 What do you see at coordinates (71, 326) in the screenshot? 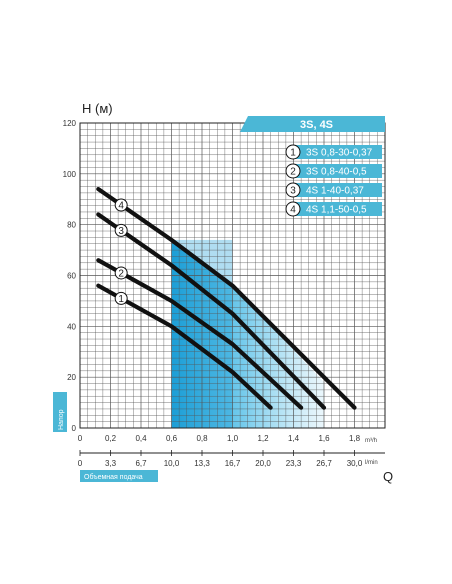
I see `y-tick-label: 40` at bounding box center [71, 326].